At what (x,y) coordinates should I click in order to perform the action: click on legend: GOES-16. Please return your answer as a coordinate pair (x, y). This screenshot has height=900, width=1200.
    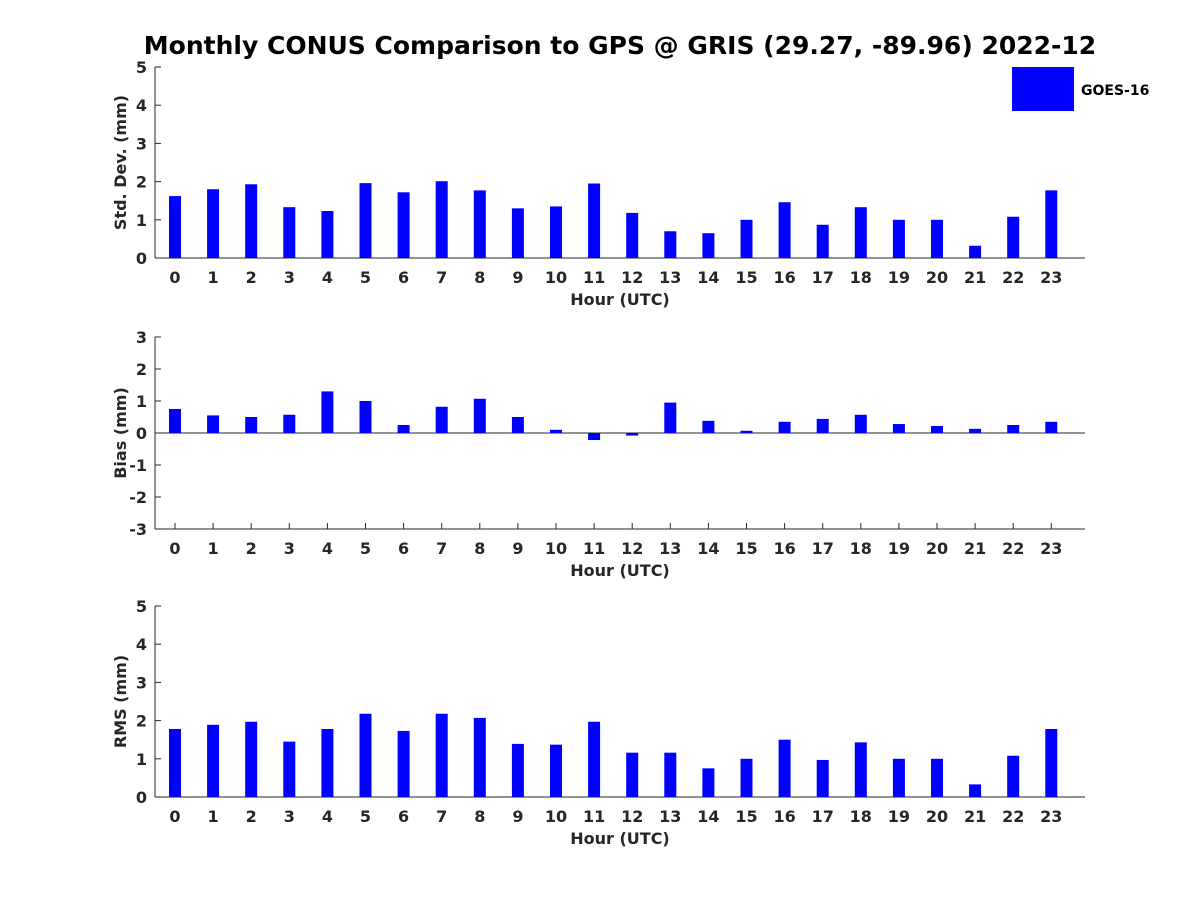
    Looking at the image, I should click on (1080, 89).